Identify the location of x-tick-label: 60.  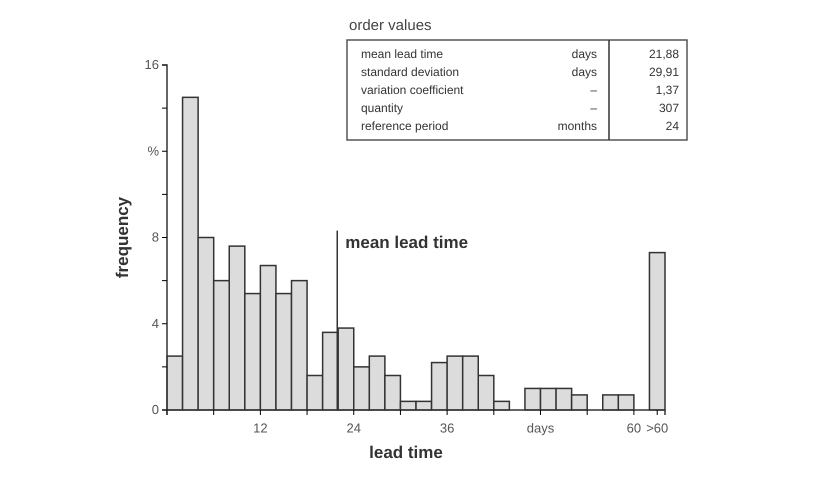
(634, 428).